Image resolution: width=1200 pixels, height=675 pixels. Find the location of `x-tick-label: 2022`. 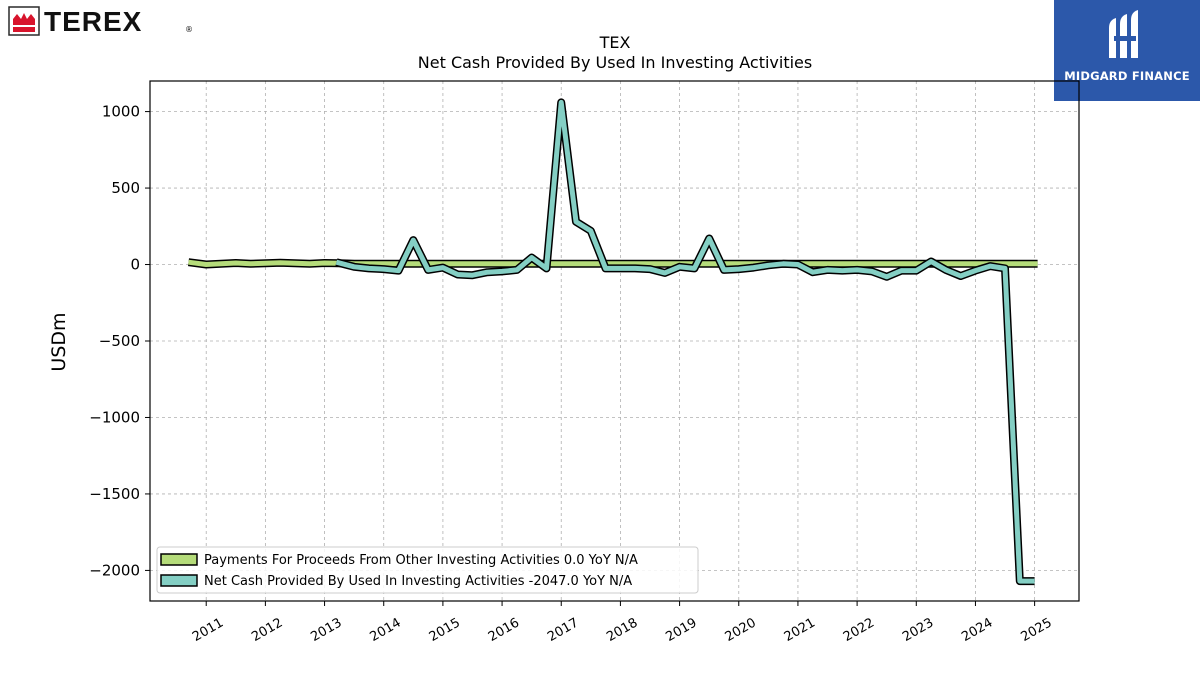

x-tick-label: 2022 is located at coordinates (859, 630).